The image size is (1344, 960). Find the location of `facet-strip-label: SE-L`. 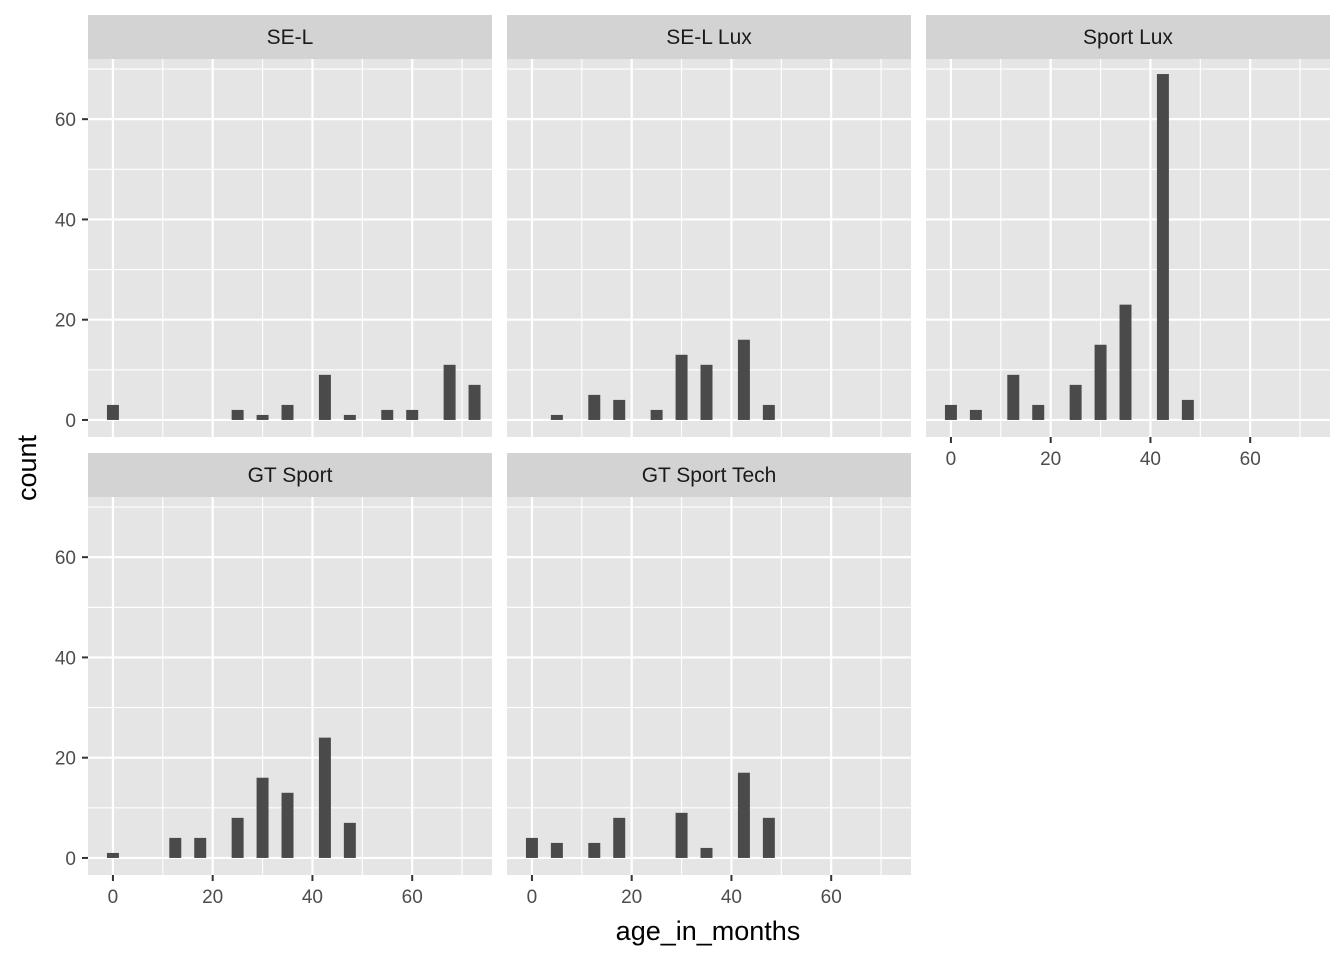

facet-strip-label: SE-L is located at coordinates (290, 37).